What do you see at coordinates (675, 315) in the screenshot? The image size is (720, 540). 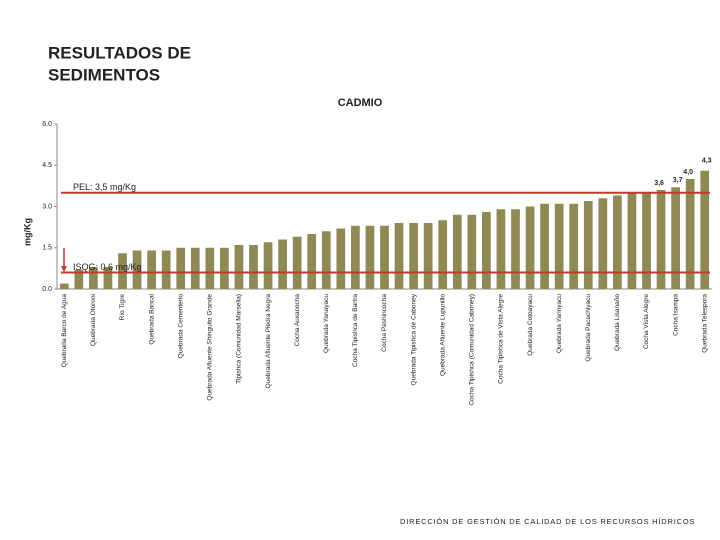 I see `x-tick-label: Cocha Isampa` at bounding box center [675, 315].